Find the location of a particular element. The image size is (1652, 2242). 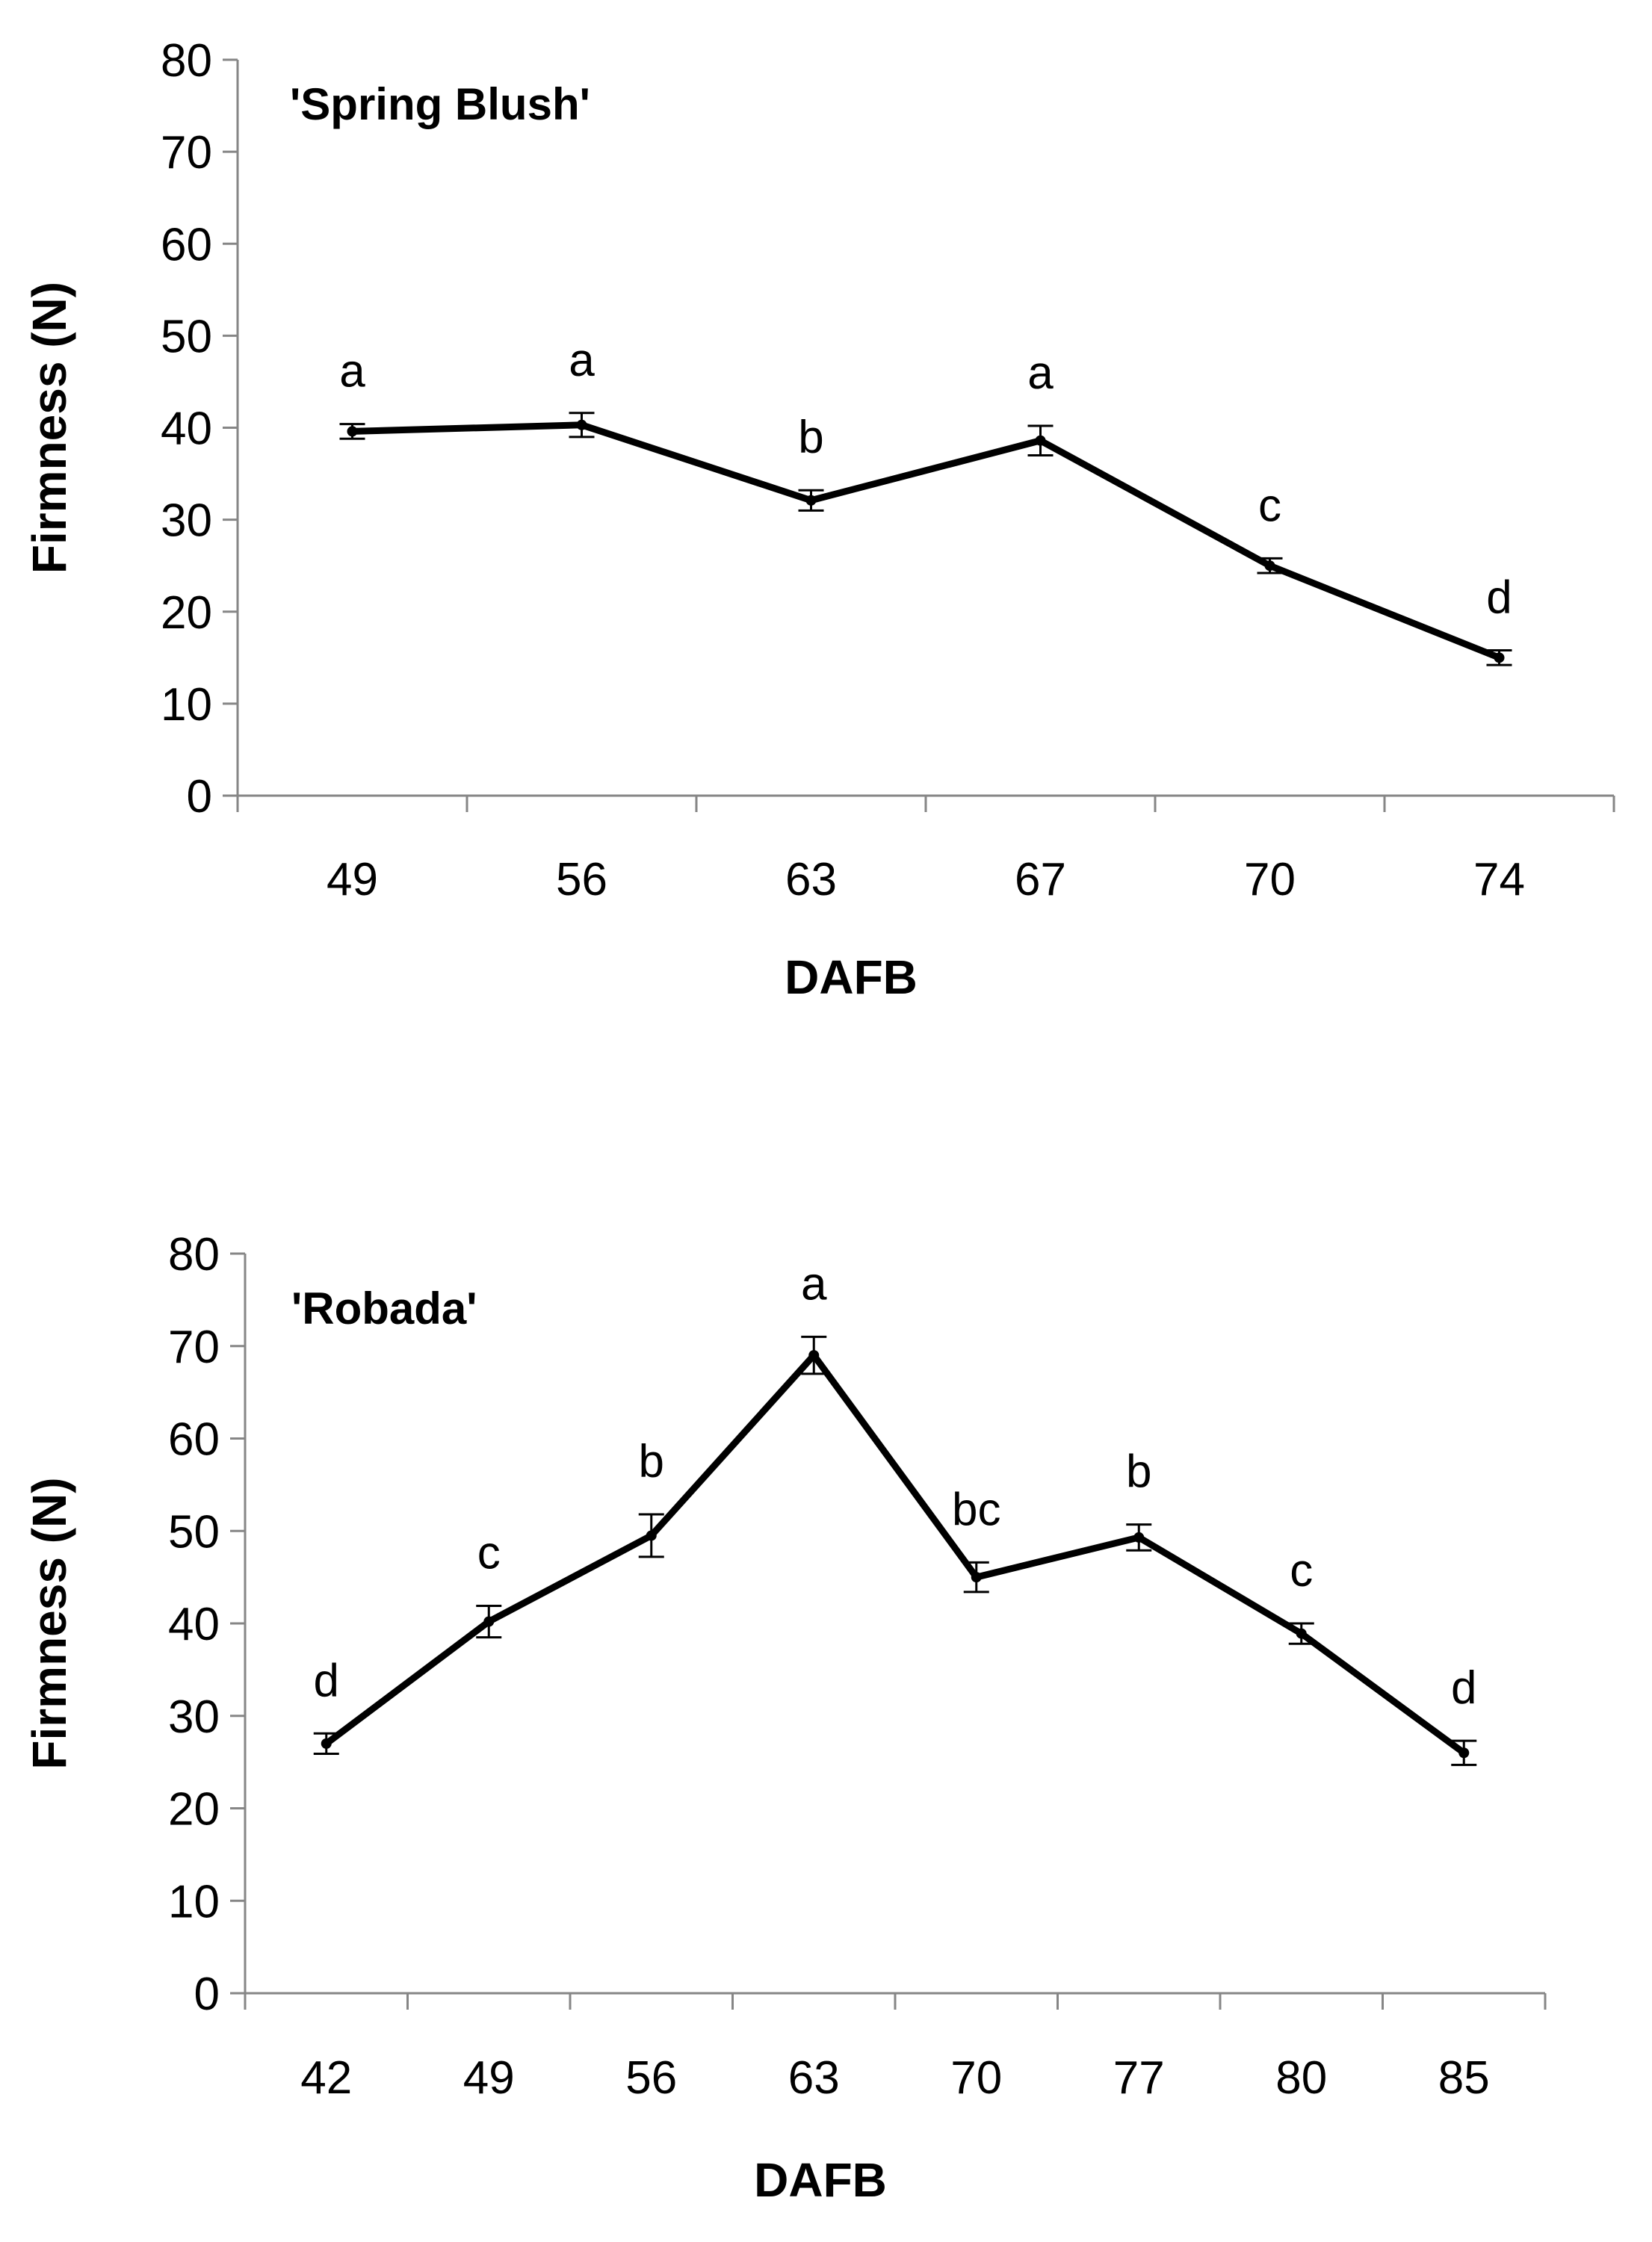

x-tick-label: 42 is located at coordinates (326, 2078).